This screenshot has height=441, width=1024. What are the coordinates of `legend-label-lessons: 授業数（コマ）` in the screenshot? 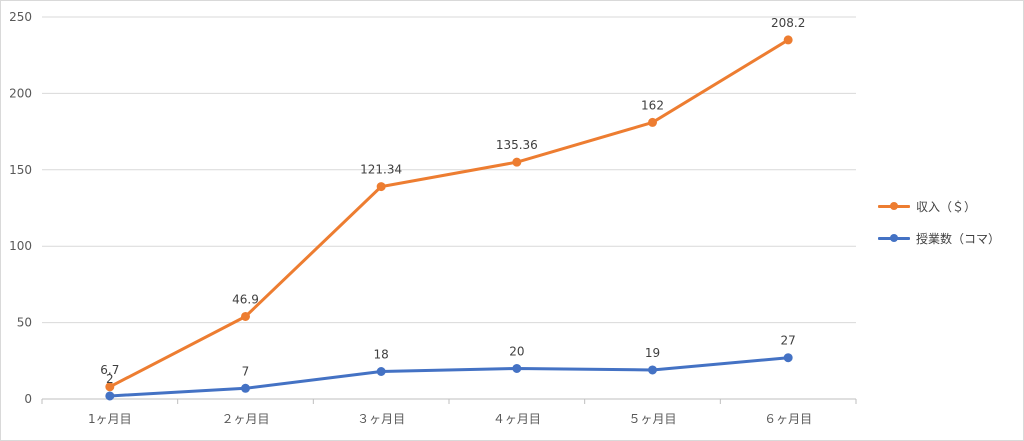 It's located at (958, 238).